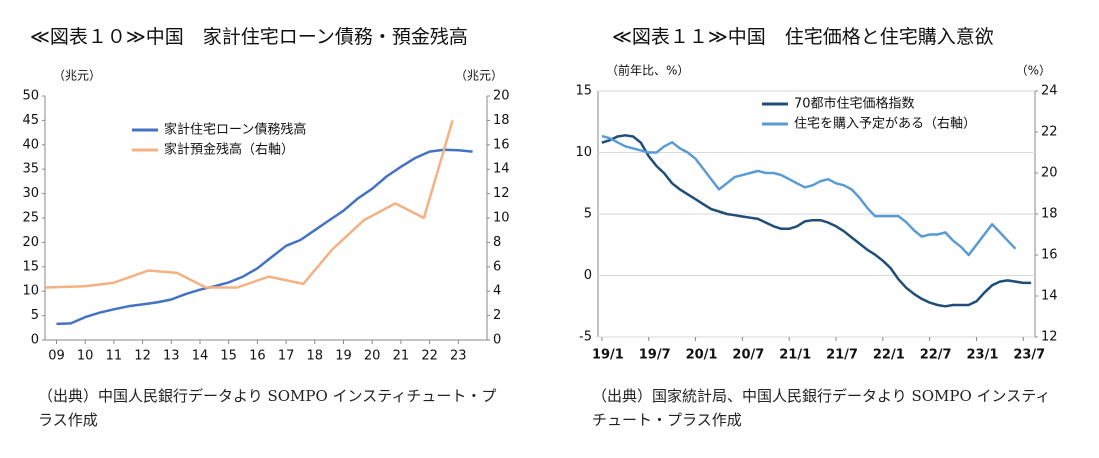 This screenshot has height=458, width=1099. What do you see at coordinates (458, 356) in the screenshot?
I see `x-tick-label: 23` at bounding box center [458, 356].